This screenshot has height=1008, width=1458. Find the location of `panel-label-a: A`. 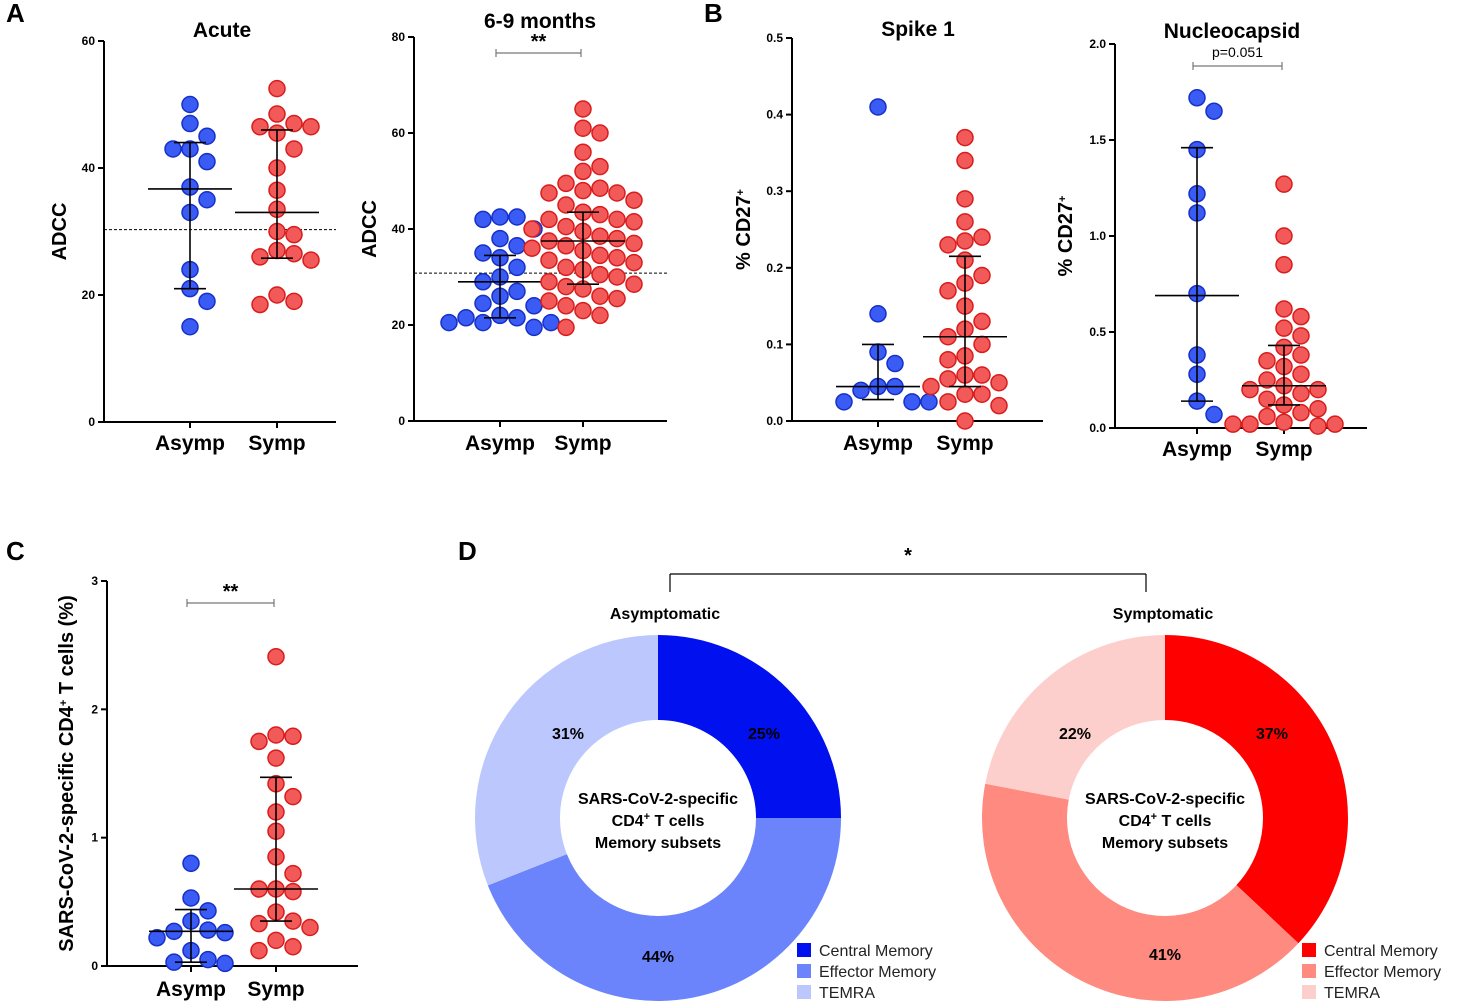

panel-label-a: A is located at coordinates (15, 14).